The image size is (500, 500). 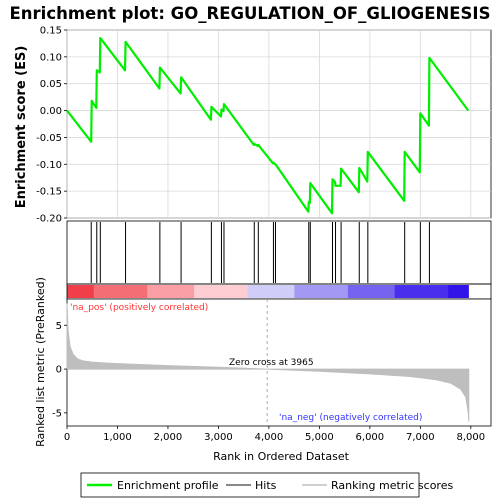 I want to click on zero-cross-label: Zero cross at 3965, so click(x=271, y=363).